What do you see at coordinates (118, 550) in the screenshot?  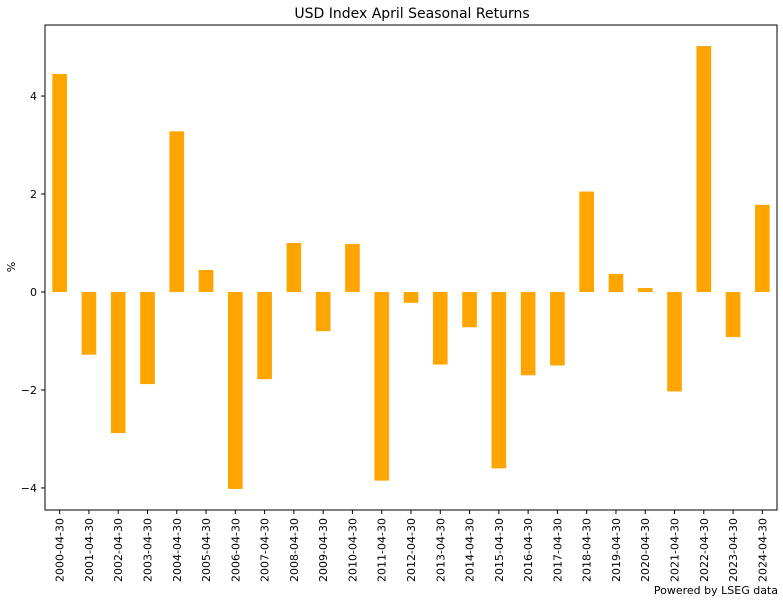 I see `x-tick-label: 2002-04-30` at bounding box center [118, 550].